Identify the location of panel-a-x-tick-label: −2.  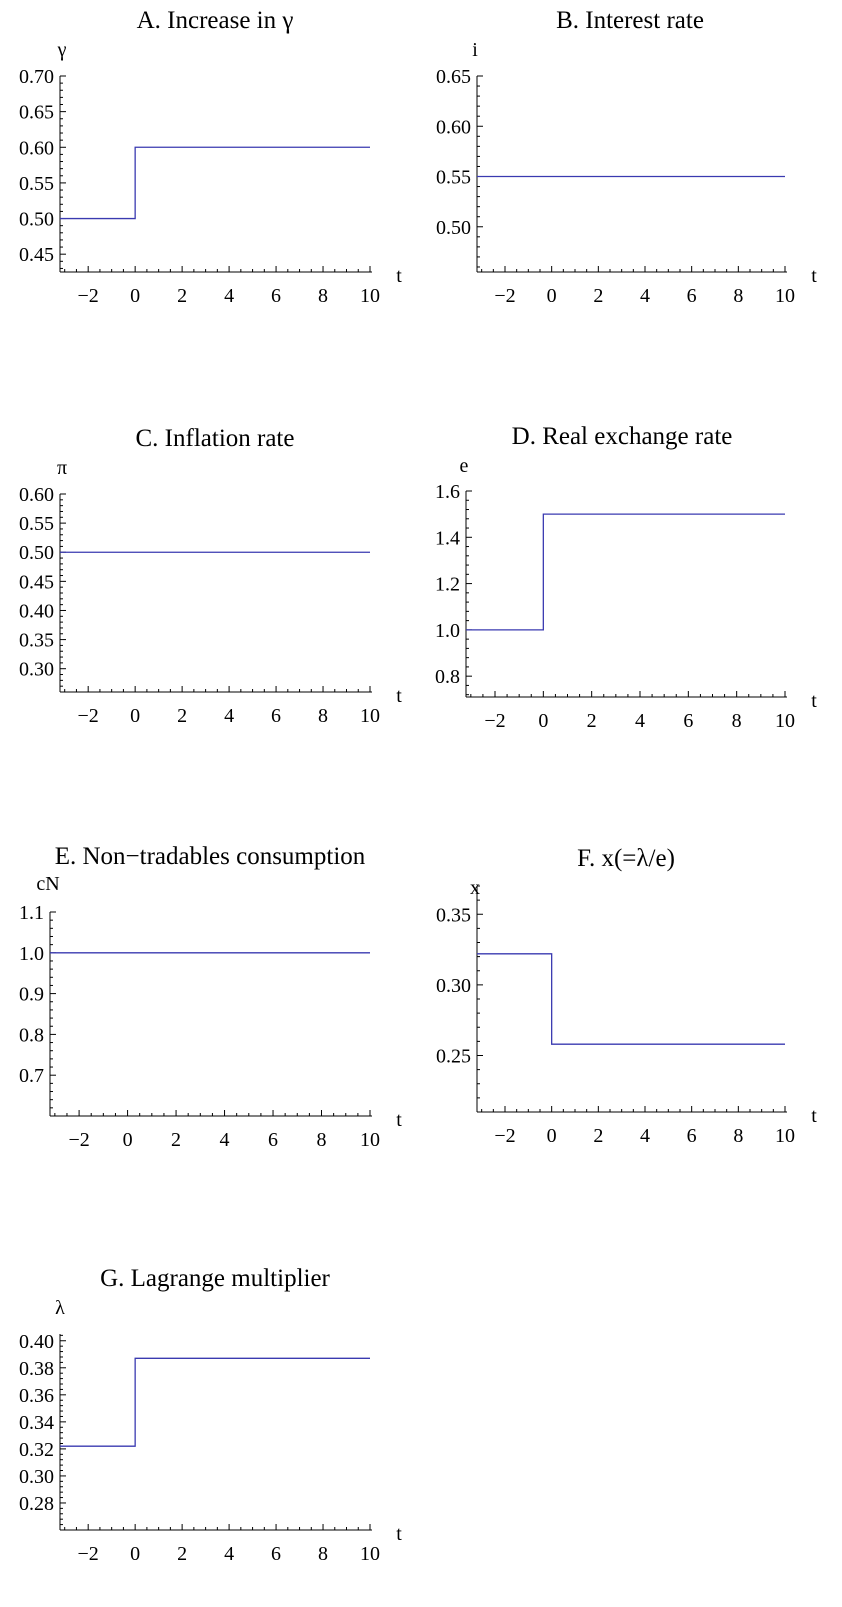
(88, 296).